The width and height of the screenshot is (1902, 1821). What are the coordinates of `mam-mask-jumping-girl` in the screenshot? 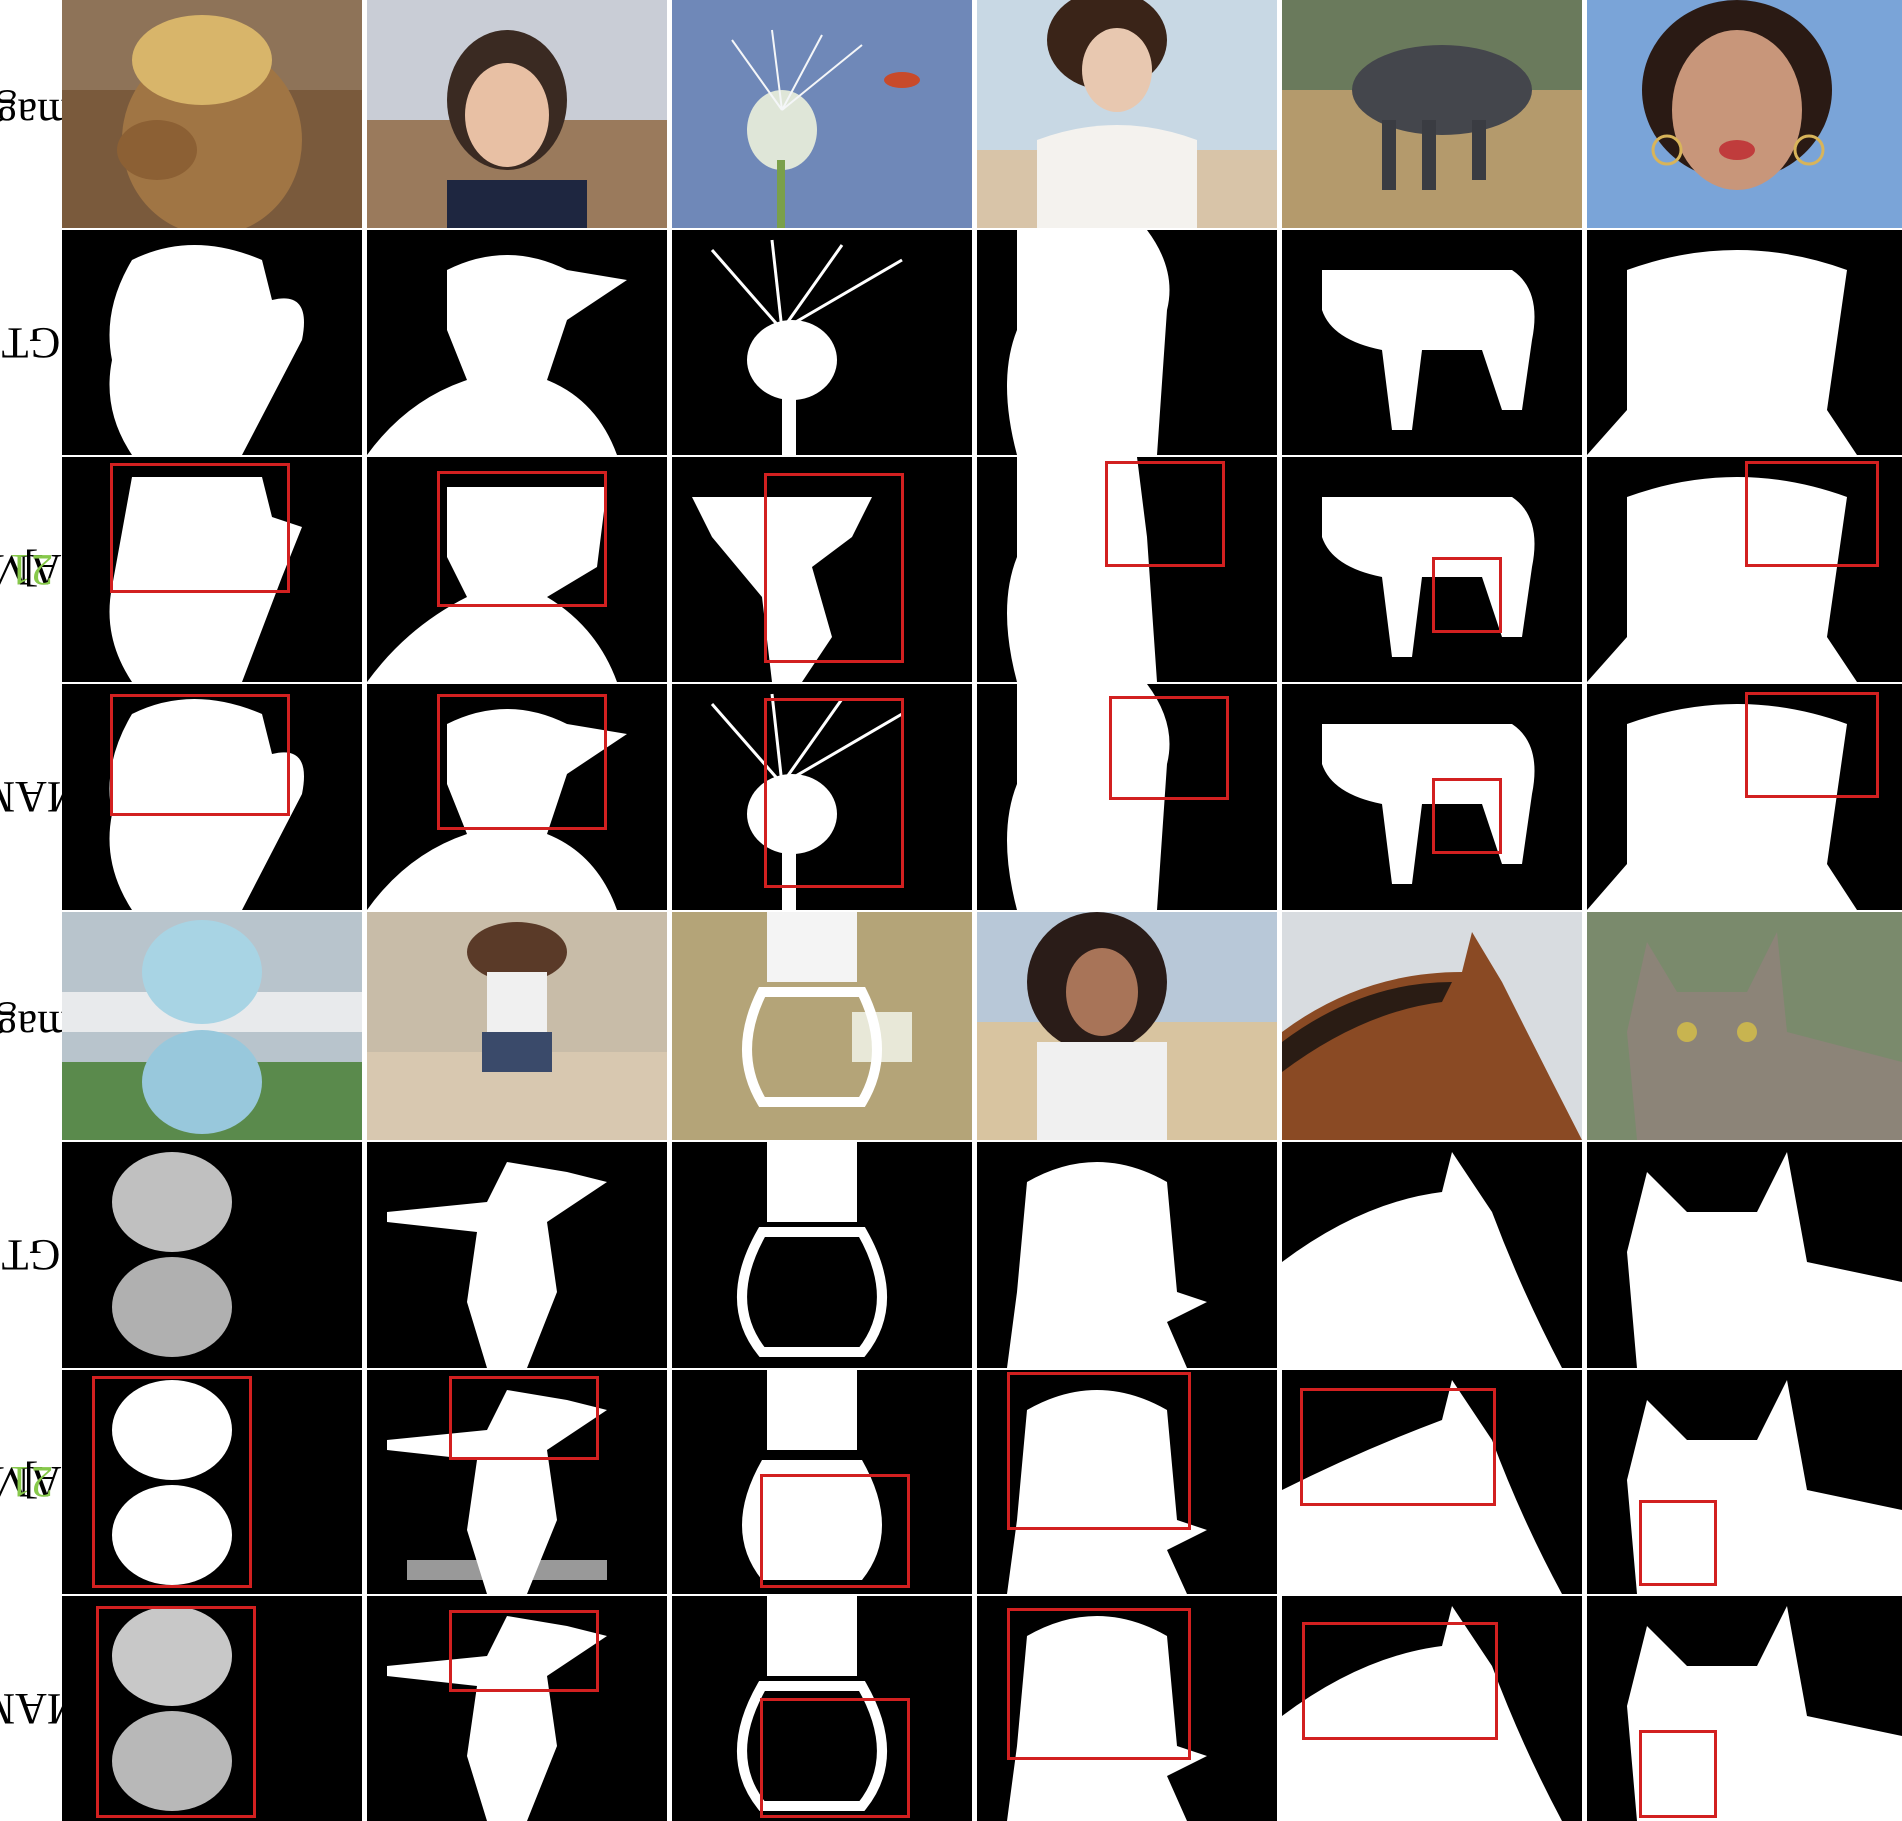 It's located at (517, 1708).